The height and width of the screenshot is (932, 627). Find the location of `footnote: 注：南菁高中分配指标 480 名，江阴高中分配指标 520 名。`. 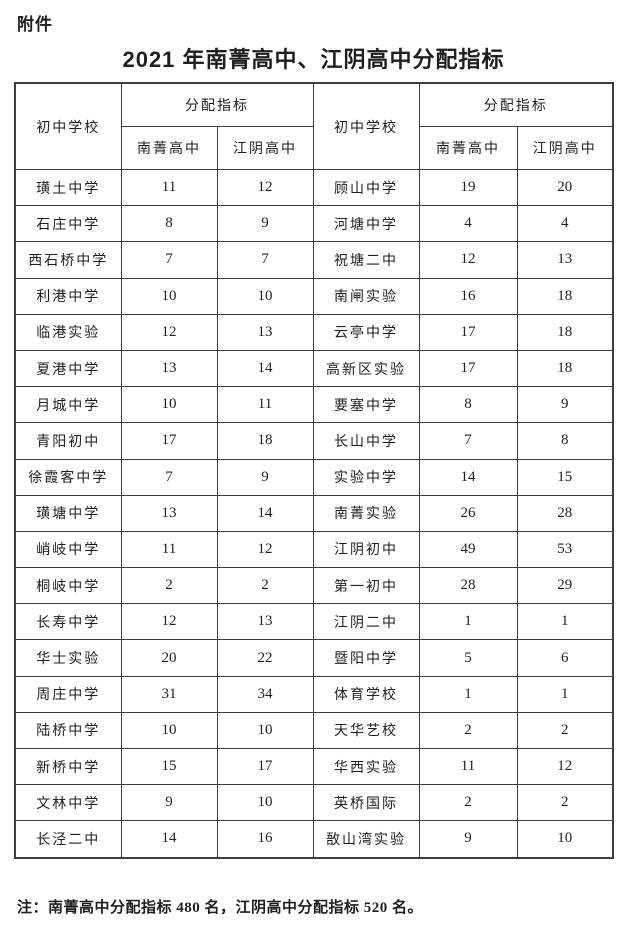

footnote: 注：南菁高中分配指标 480 名，江阴高中分配指标 520 名。 is located at coordinates (220, 908).